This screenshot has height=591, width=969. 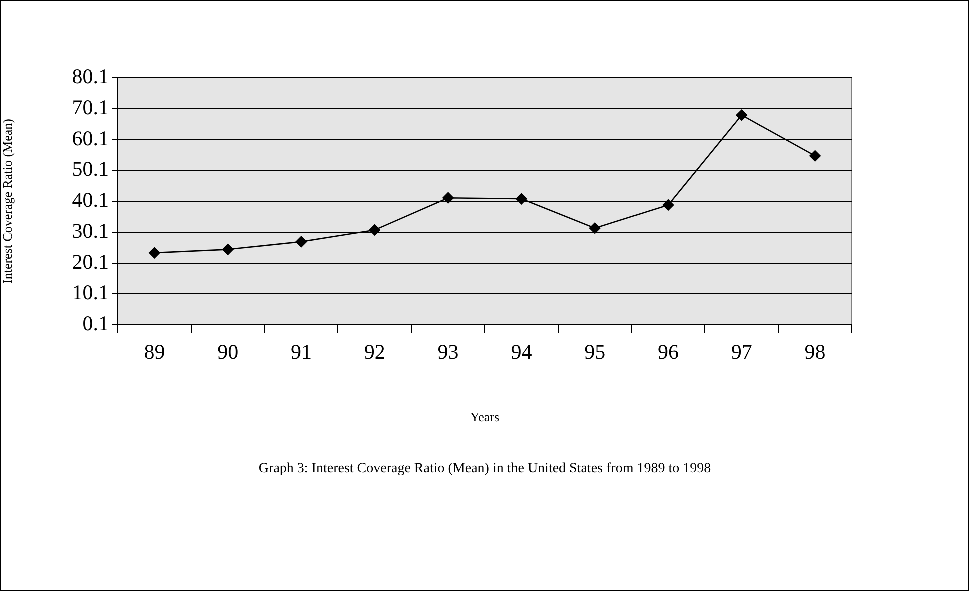 What do you see at coordinates (90, 292) in the screenshot?
I see `y-tick-label: 10.1` at bounding box center [90, 292].